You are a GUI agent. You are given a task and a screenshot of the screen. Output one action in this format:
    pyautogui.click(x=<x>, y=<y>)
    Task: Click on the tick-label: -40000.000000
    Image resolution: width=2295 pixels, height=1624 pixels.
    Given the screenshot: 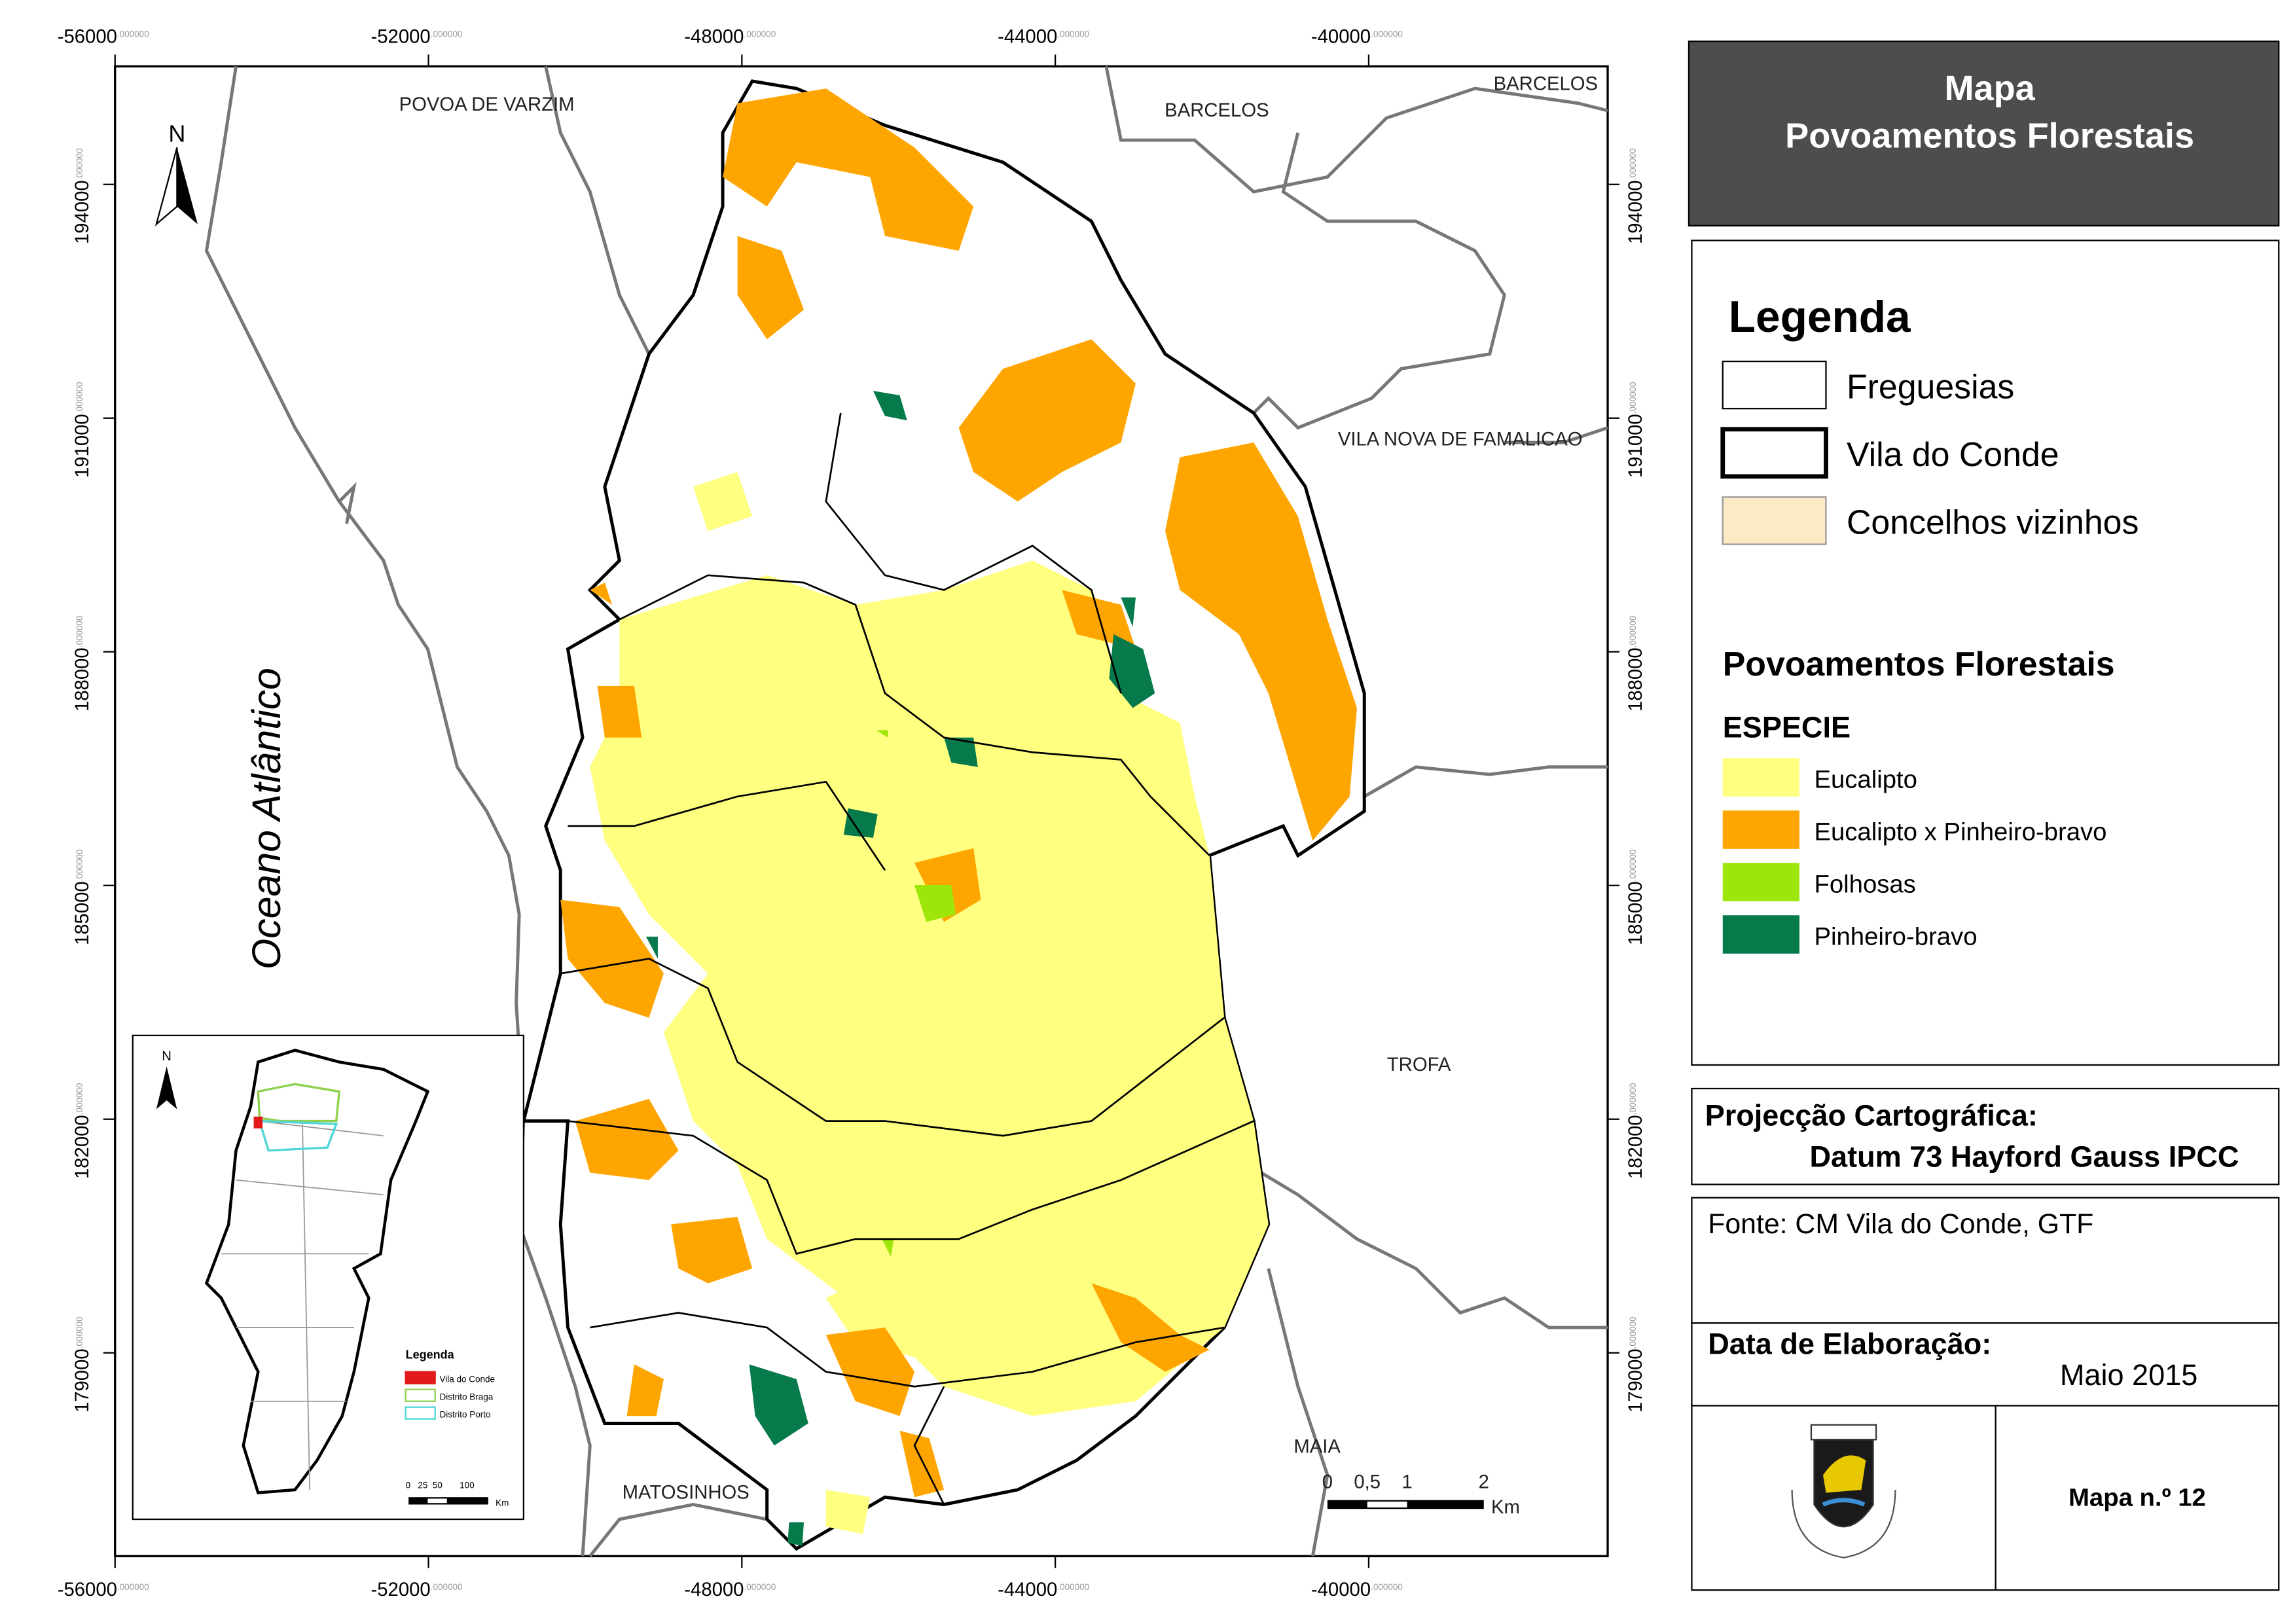 What is the action you would take?
    pyautogui.click(x=1357, y=36)
    